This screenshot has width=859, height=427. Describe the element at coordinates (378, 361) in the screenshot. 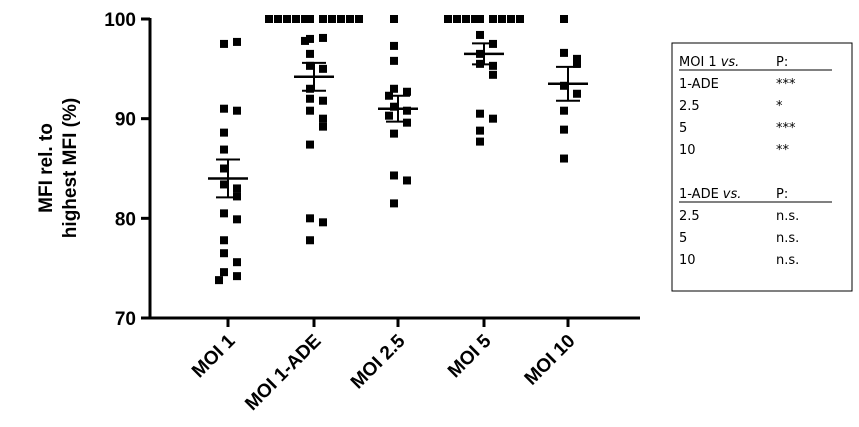

I see `x-tick-label: MOI 2.5` at that location.